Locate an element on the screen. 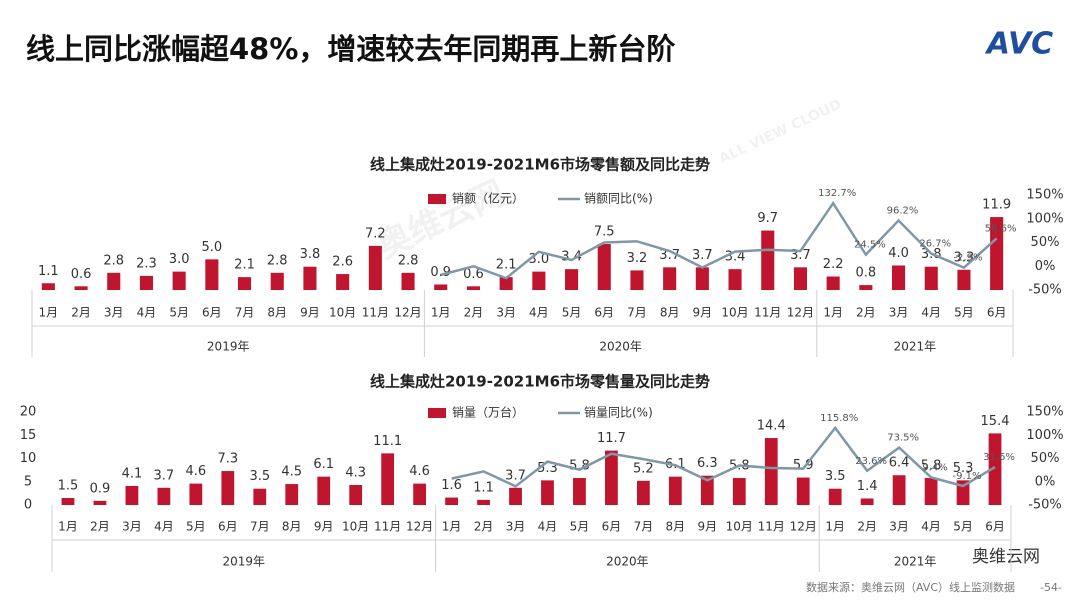 The image size is (1080, 608). bar-label: 4.6 is located at coordinates (196, 471).